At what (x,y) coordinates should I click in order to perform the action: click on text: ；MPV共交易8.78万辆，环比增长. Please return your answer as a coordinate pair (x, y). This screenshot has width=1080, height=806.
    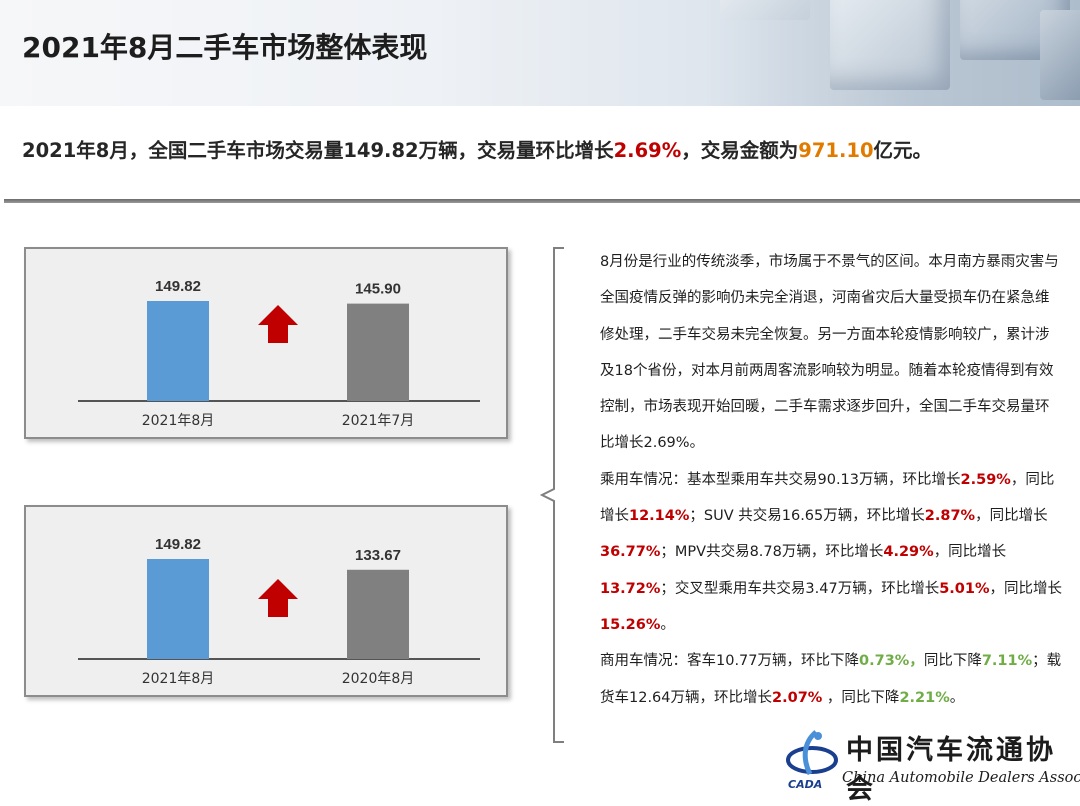
    Looking at the image, I should click on (772, 552).